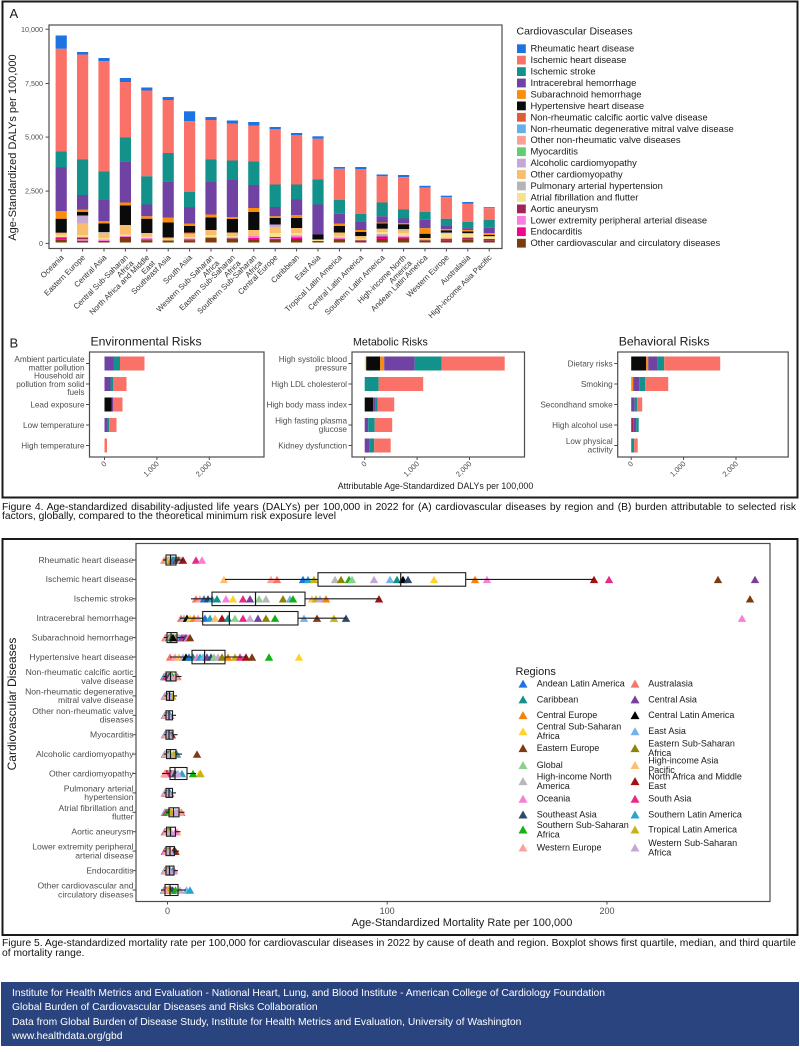  What do you see at coordinates (590, 363) in the screenshot?
I see `svg-text: Dietary risks` at bounding box center [590, 363].